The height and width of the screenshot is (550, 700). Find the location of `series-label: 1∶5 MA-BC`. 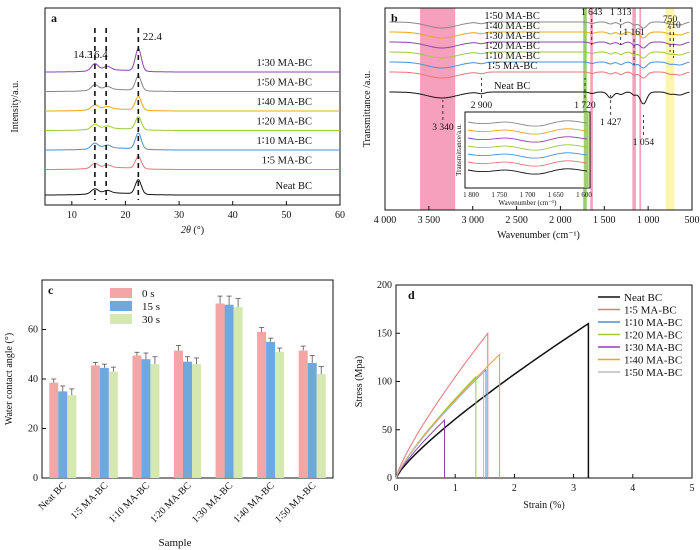

series-label: 1∶5 MA-BC is located at coordinates (512, 66).